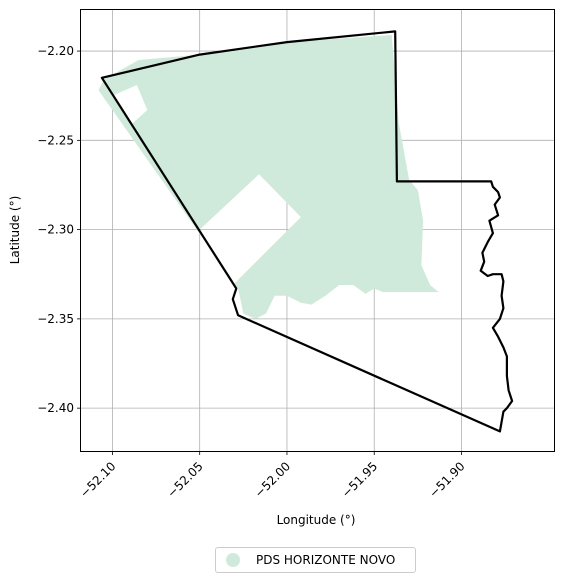 The width and height of the screenshot is (562, 582). Describe the element at coordinates (326, 560) in the screenshot. I see `legend-label: PDS HORIZONTE NOVO` at that location.